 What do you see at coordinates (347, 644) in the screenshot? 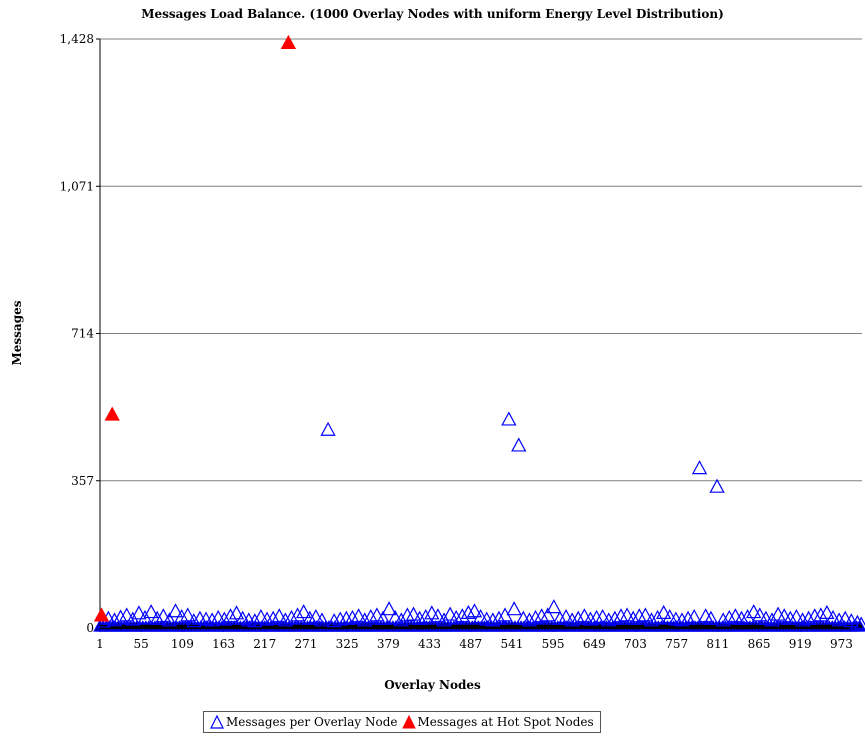
I see `x-tick-label: 325` at bounding box center [347, 644].